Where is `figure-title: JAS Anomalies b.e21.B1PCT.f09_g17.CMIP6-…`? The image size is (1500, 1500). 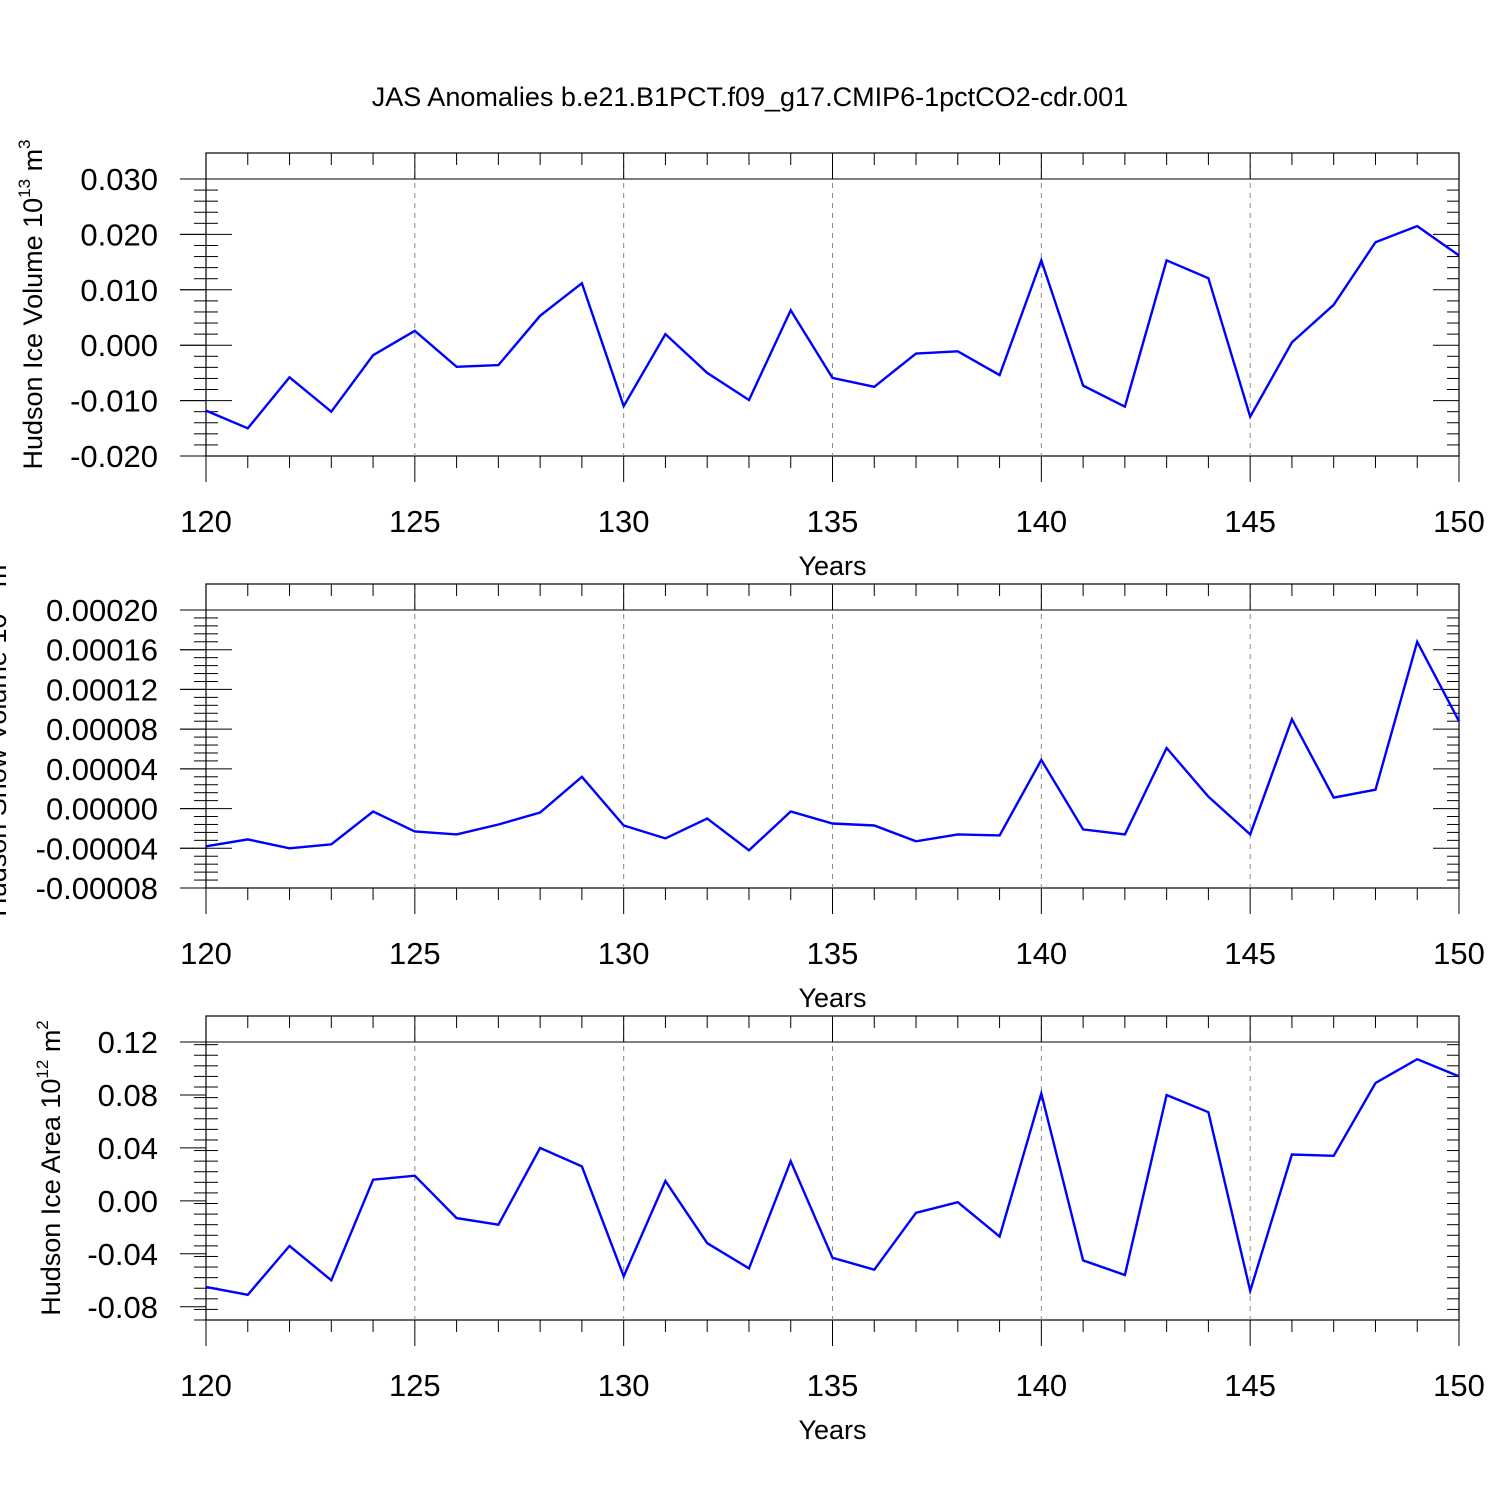
figure-title: JAS Anomalies b.e21.B1PCT.f09_g17.CMIP6-… is located at coordinates (750, 97).